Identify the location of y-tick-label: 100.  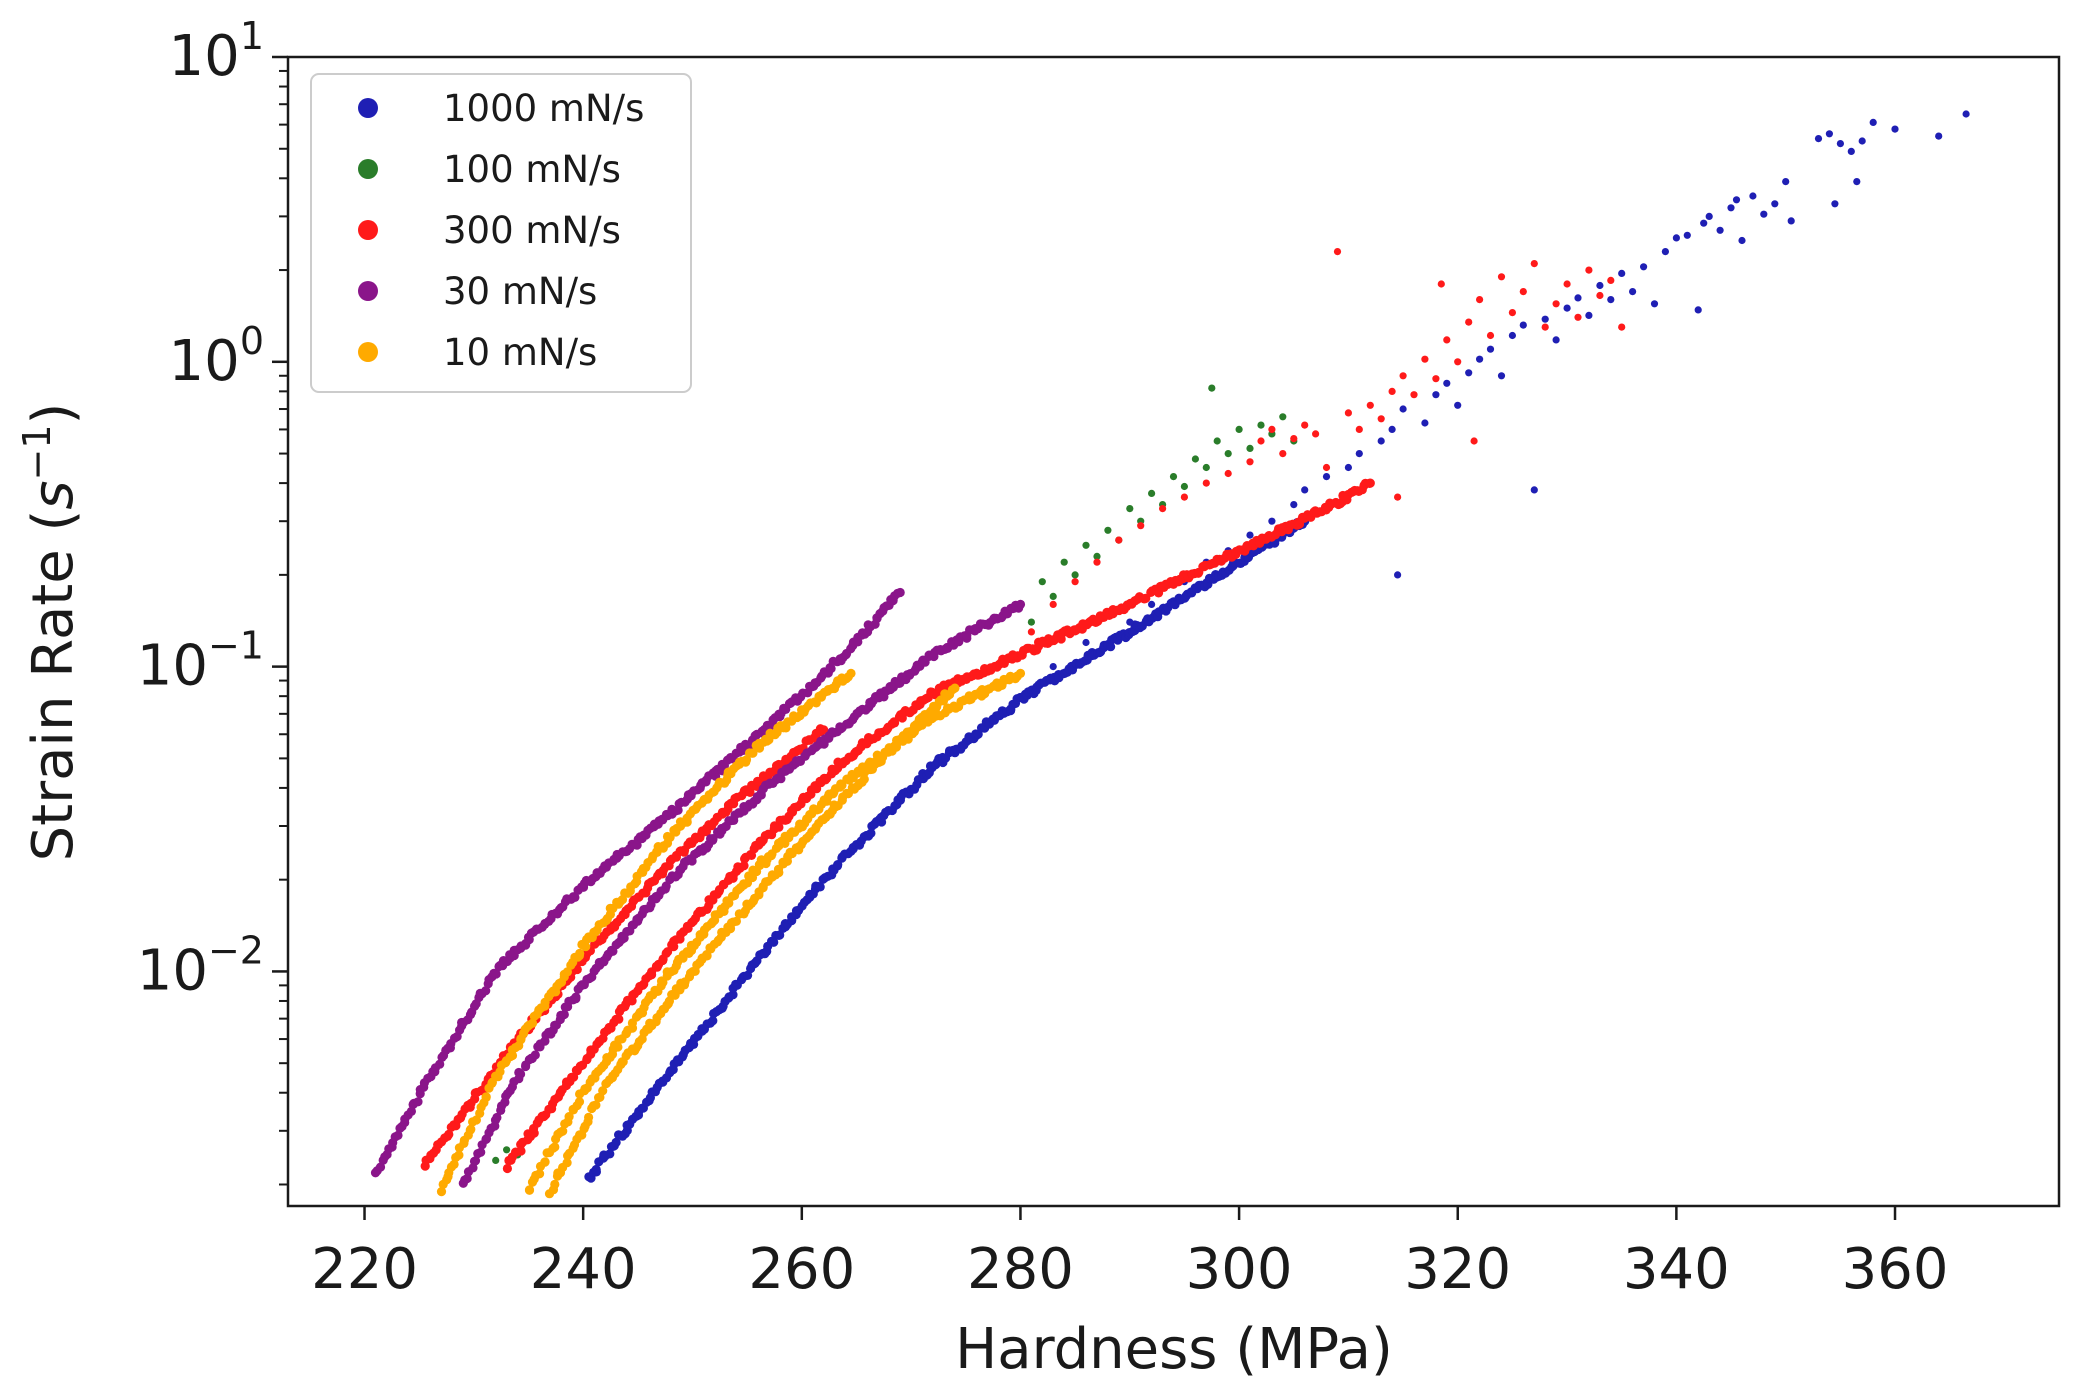
(216, 356).